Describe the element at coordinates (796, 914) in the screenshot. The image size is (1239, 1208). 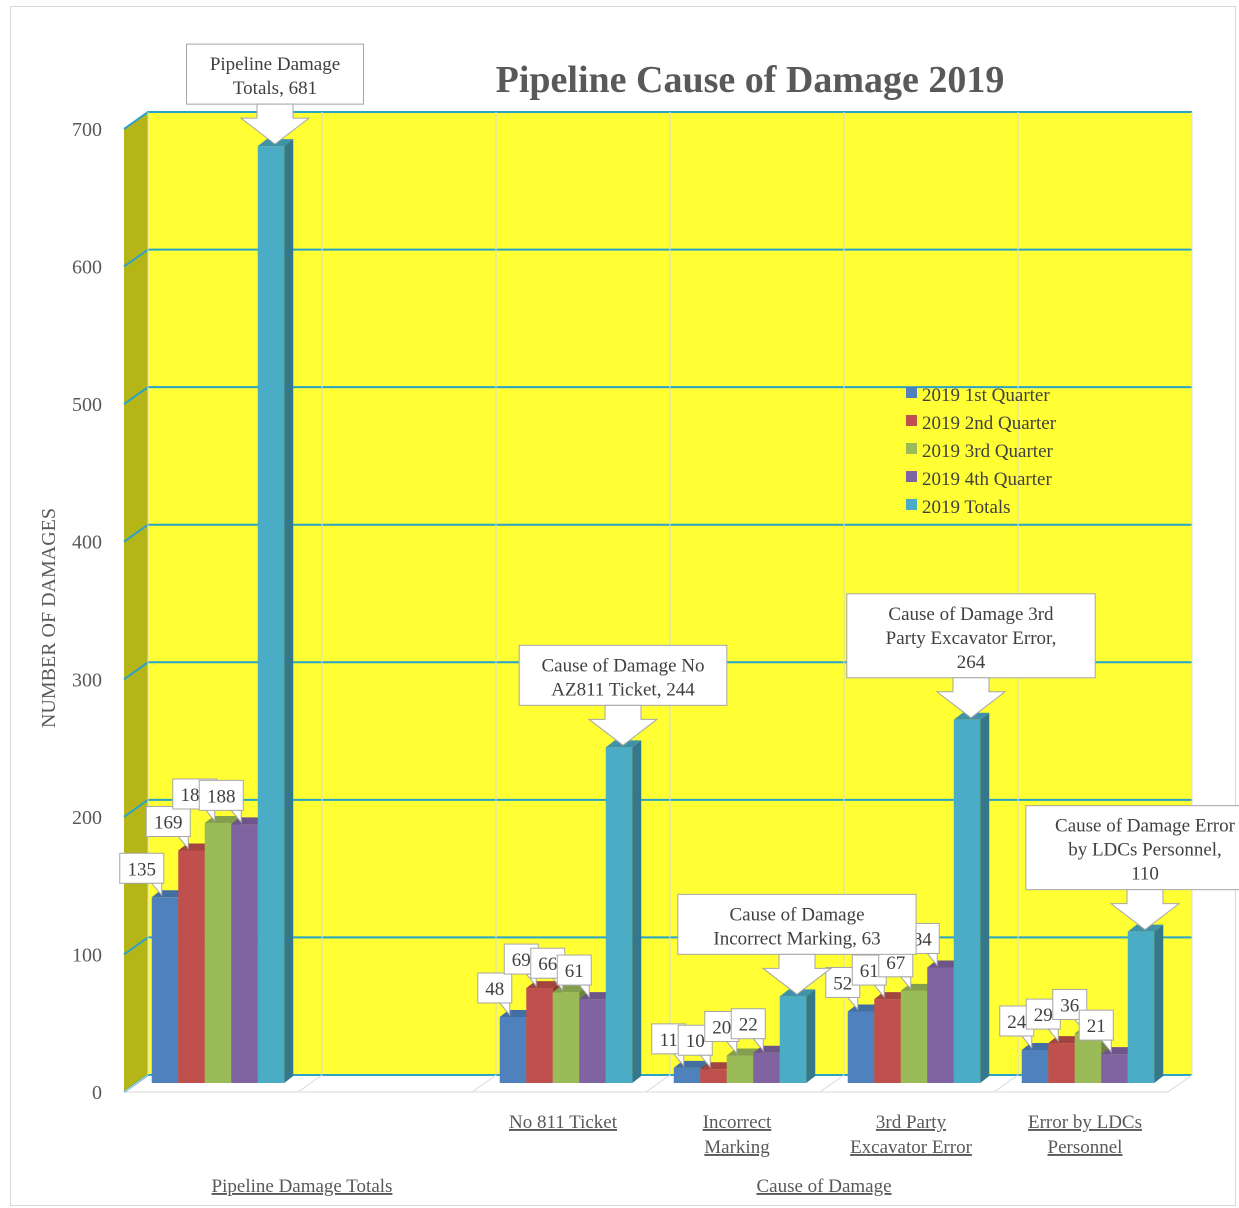
I see `callout-text: Cause of Damage` at that location.